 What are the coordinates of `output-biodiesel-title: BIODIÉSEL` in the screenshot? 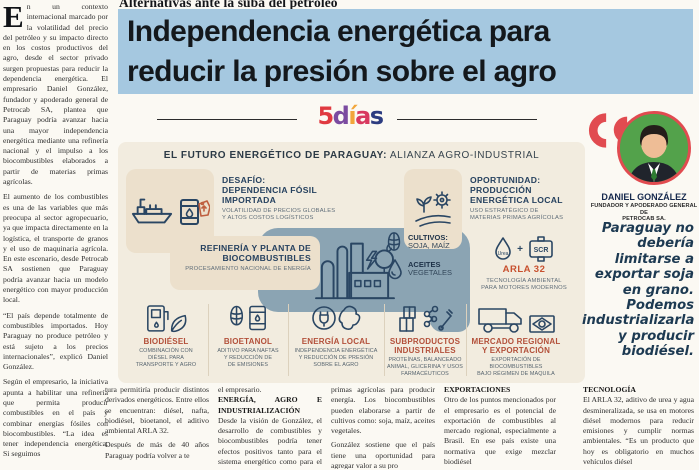 It's located at (166, 341).